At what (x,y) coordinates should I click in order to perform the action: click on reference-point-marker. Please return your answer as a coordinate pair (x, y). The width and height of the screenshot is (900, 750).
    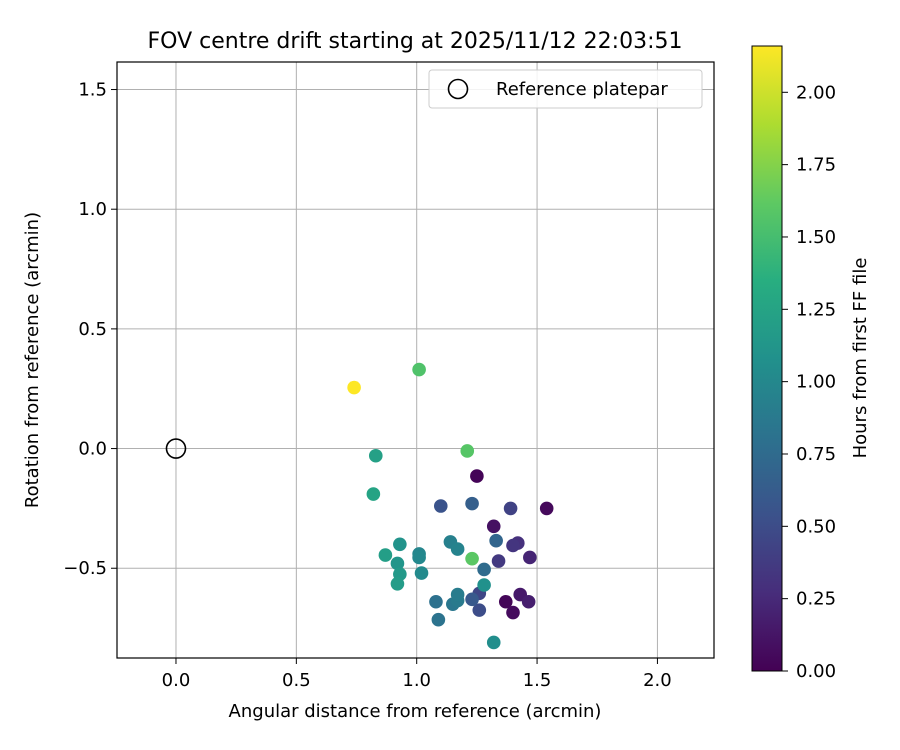
    Looking at the image, I should click on (176, 448).